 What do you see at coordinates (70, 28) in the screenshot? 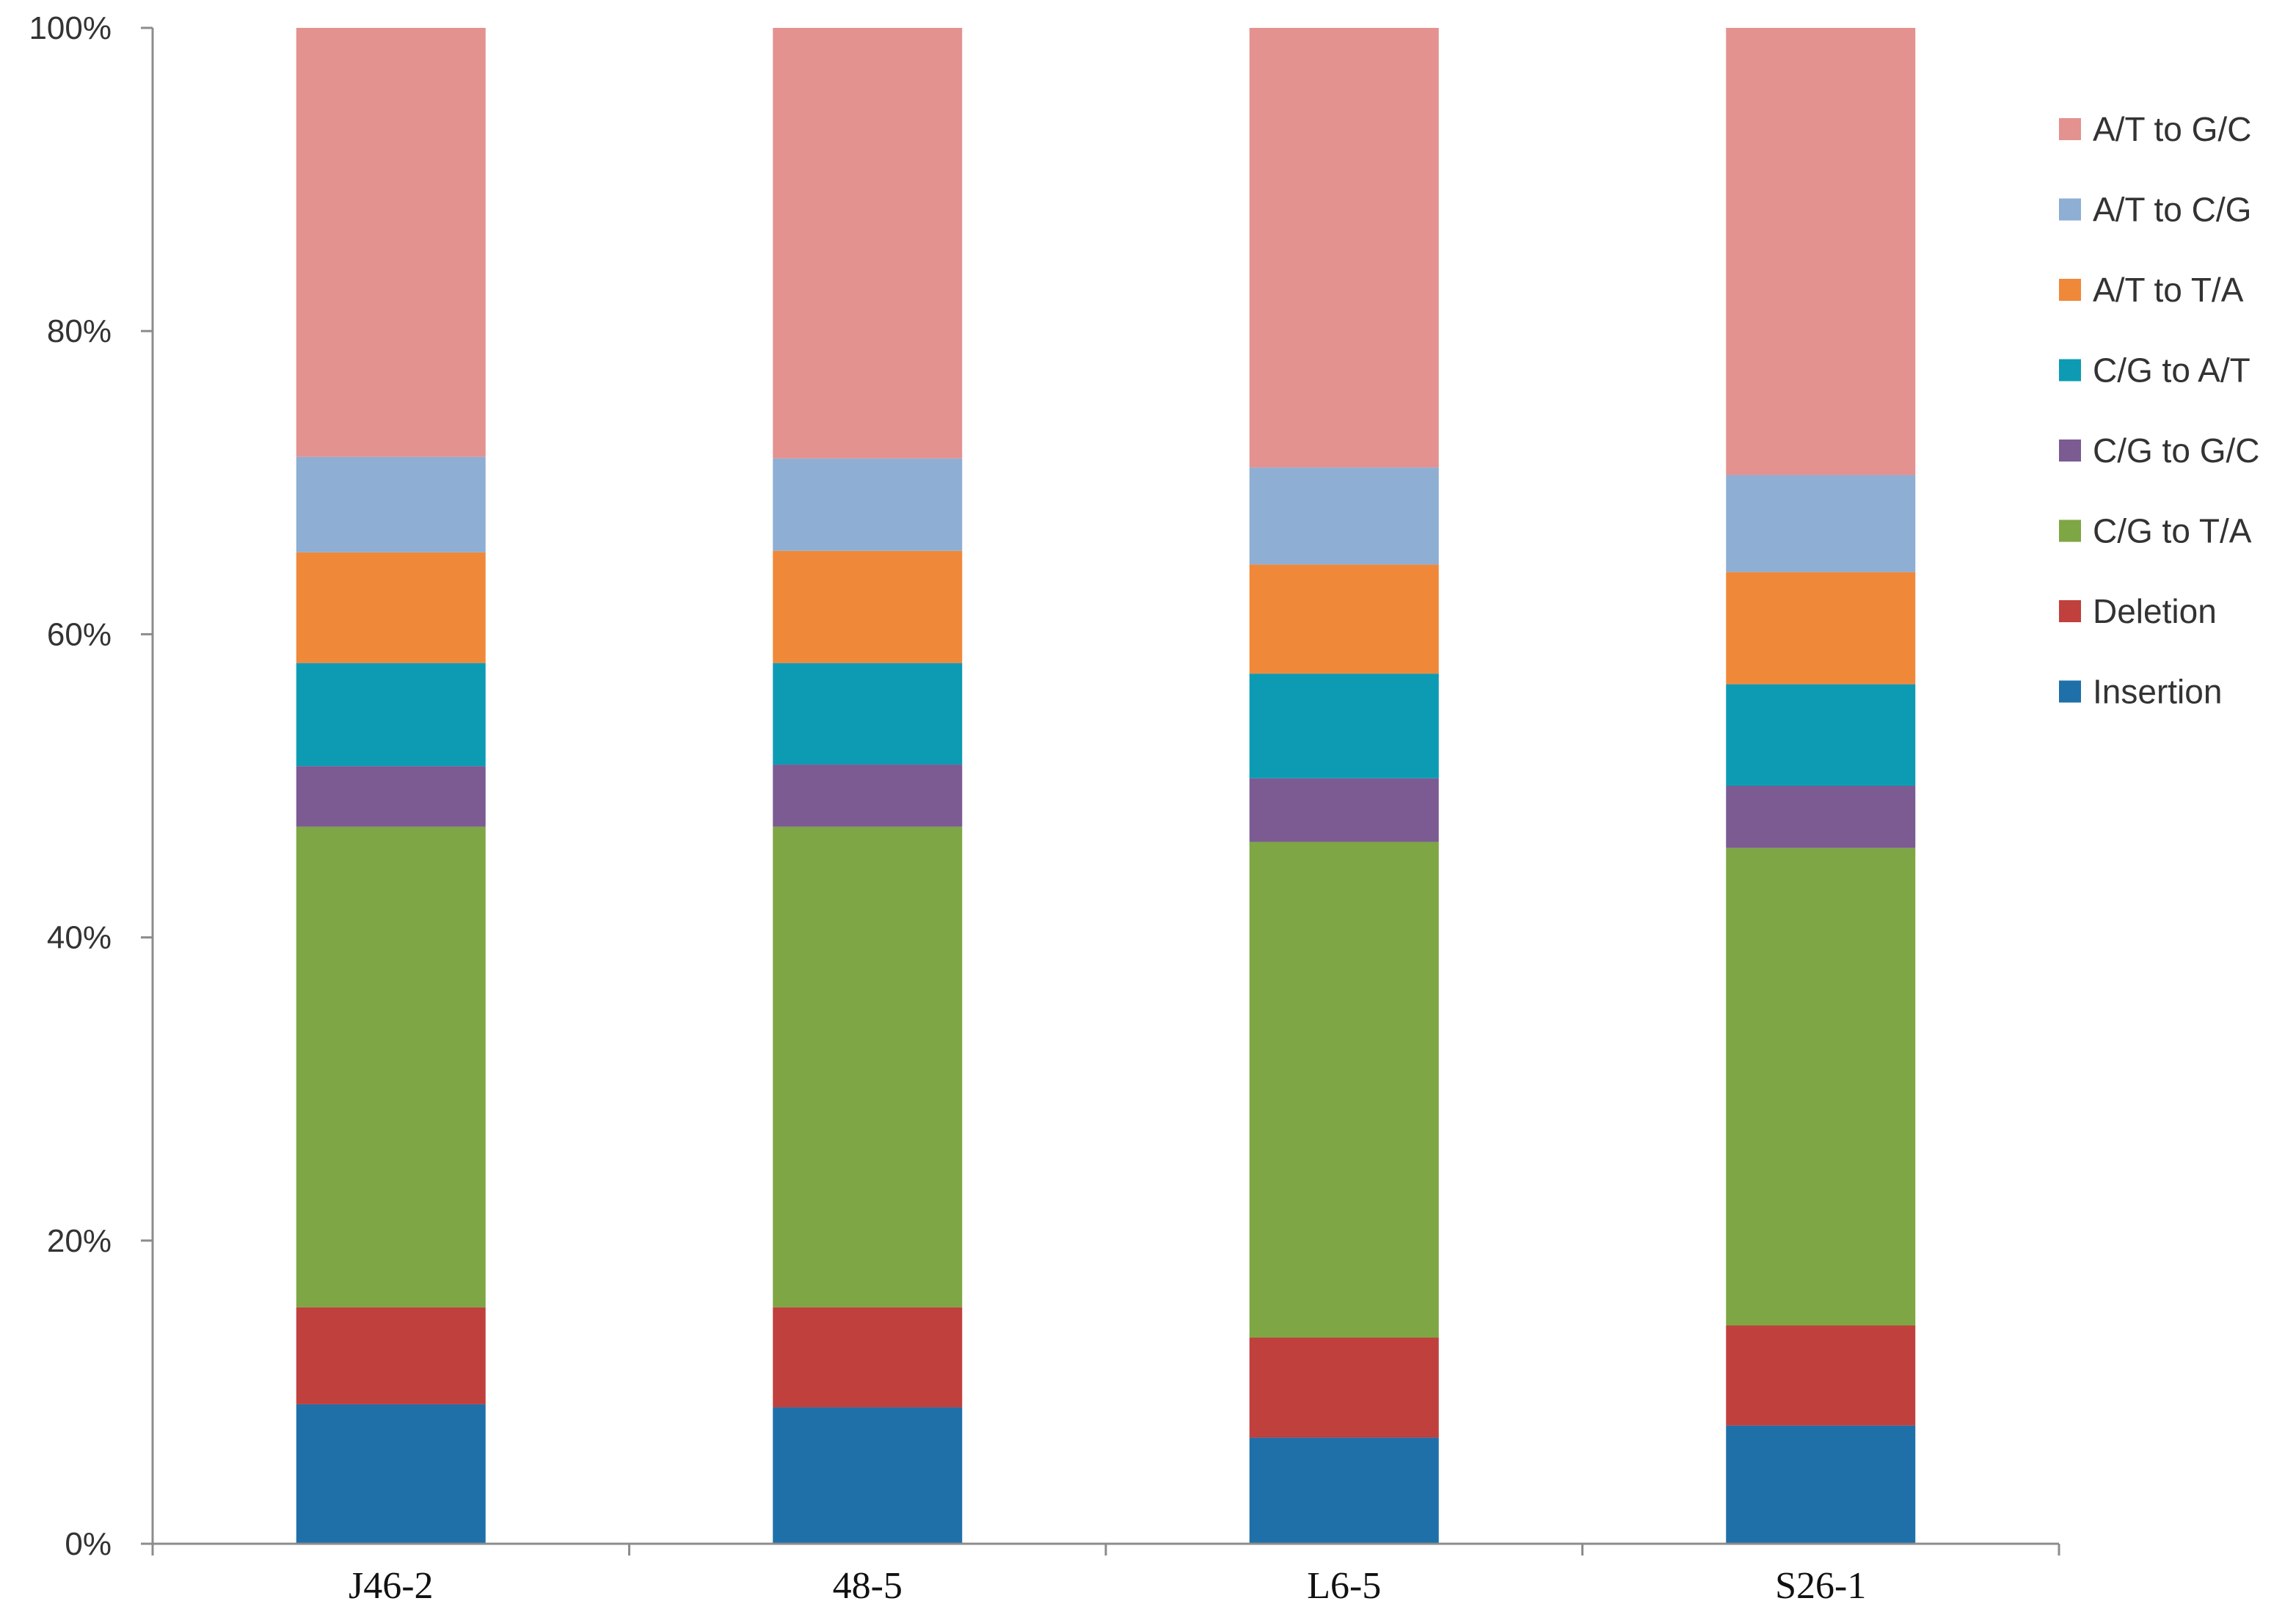
I see `y-tick-label: 100%` at bounding box center [70, 28].